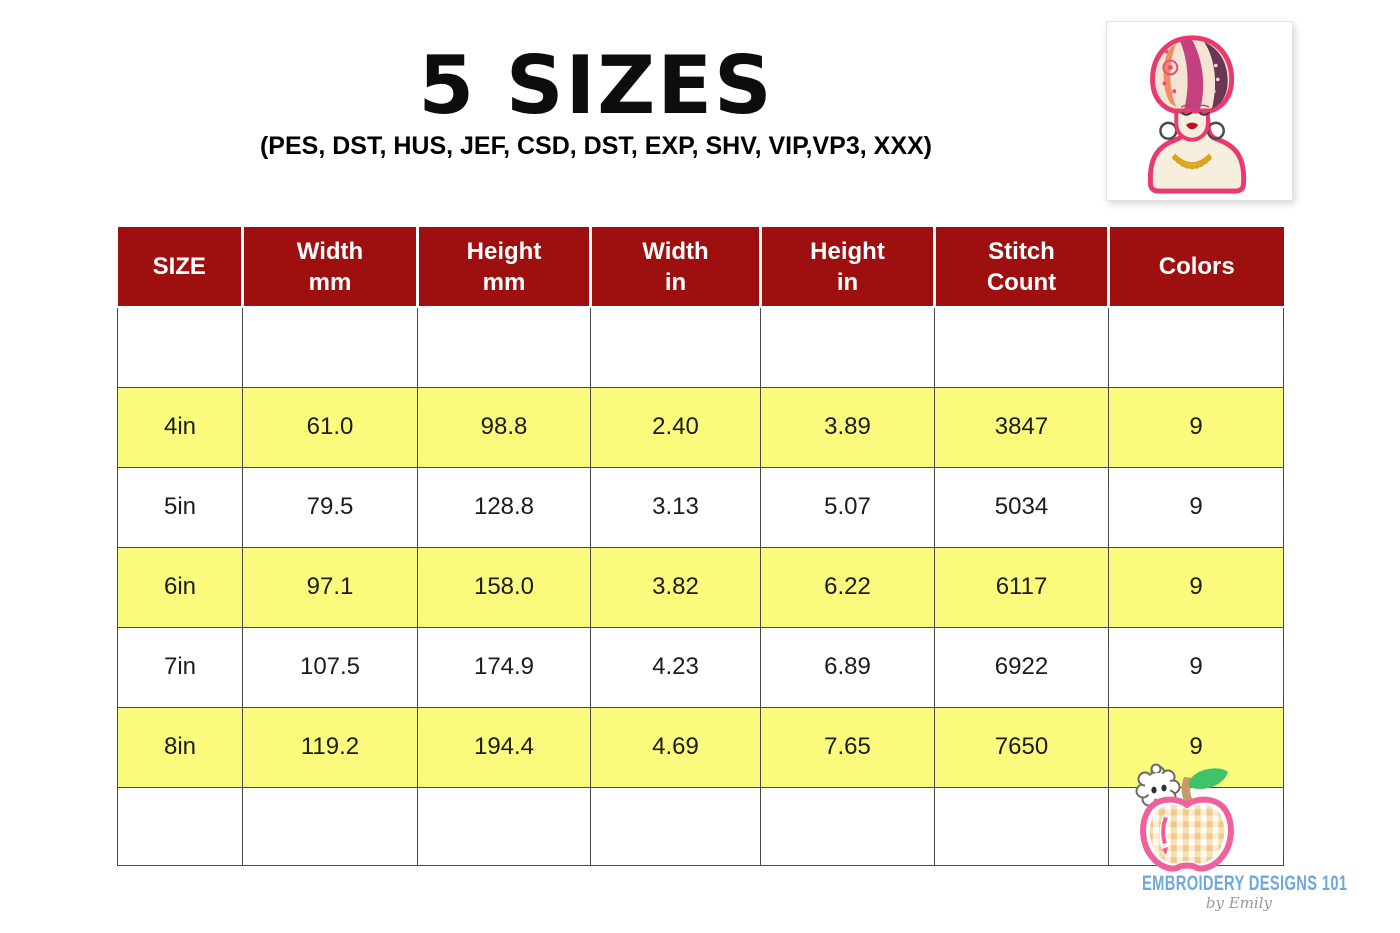  I want to click on brand-name: EMBROIDERY DESIGNS 101, so click(1245, 883).